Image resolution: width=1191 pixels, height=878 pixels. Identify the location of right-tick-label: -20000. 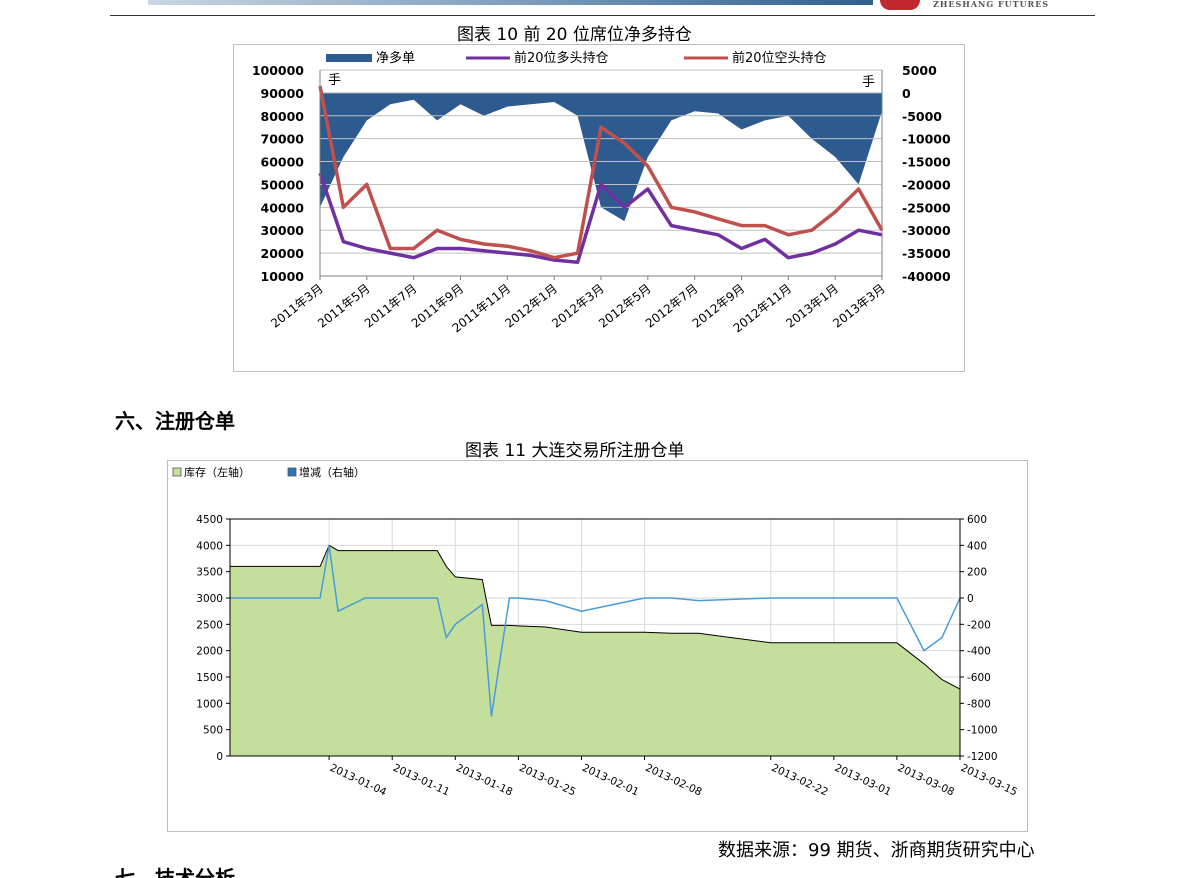
(926, 184).